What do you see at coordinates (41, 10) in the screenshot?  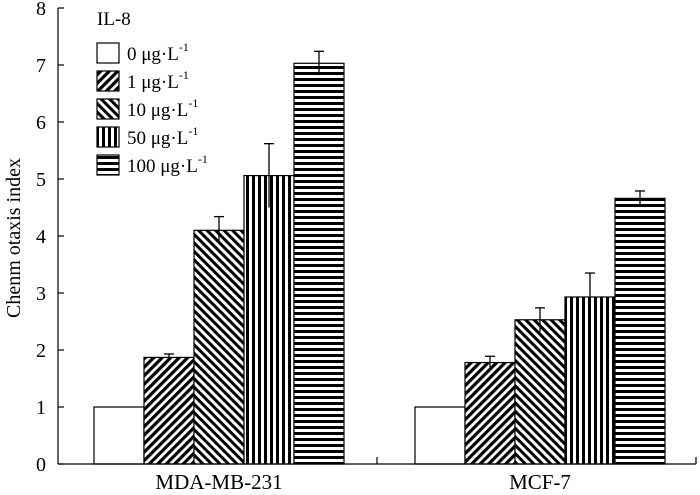 I see `y-tick-label: 8` at bounding box center [41, 10].